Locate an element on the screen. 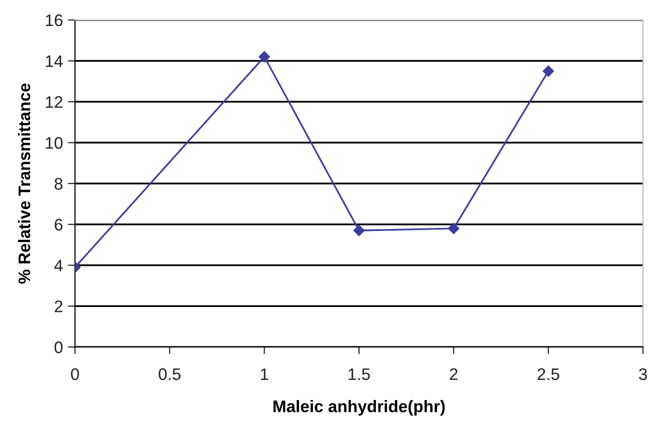 The image size is (649, 425). x-tick-label: 0 is located at coordinates (75, 374).